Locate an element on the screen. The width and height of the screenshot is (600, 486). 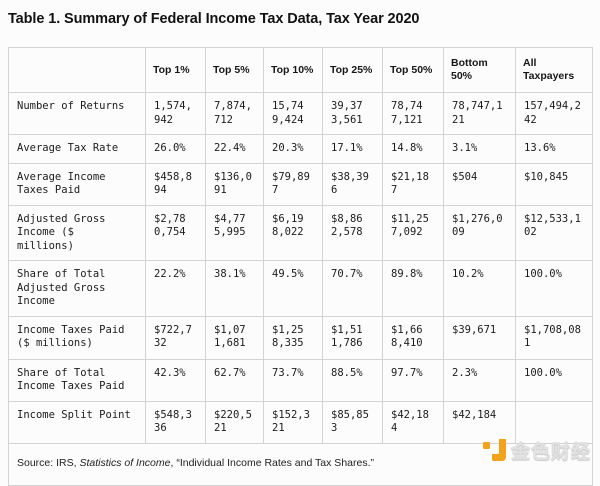
cell: 38.1% is located at coordinates (234, 288).